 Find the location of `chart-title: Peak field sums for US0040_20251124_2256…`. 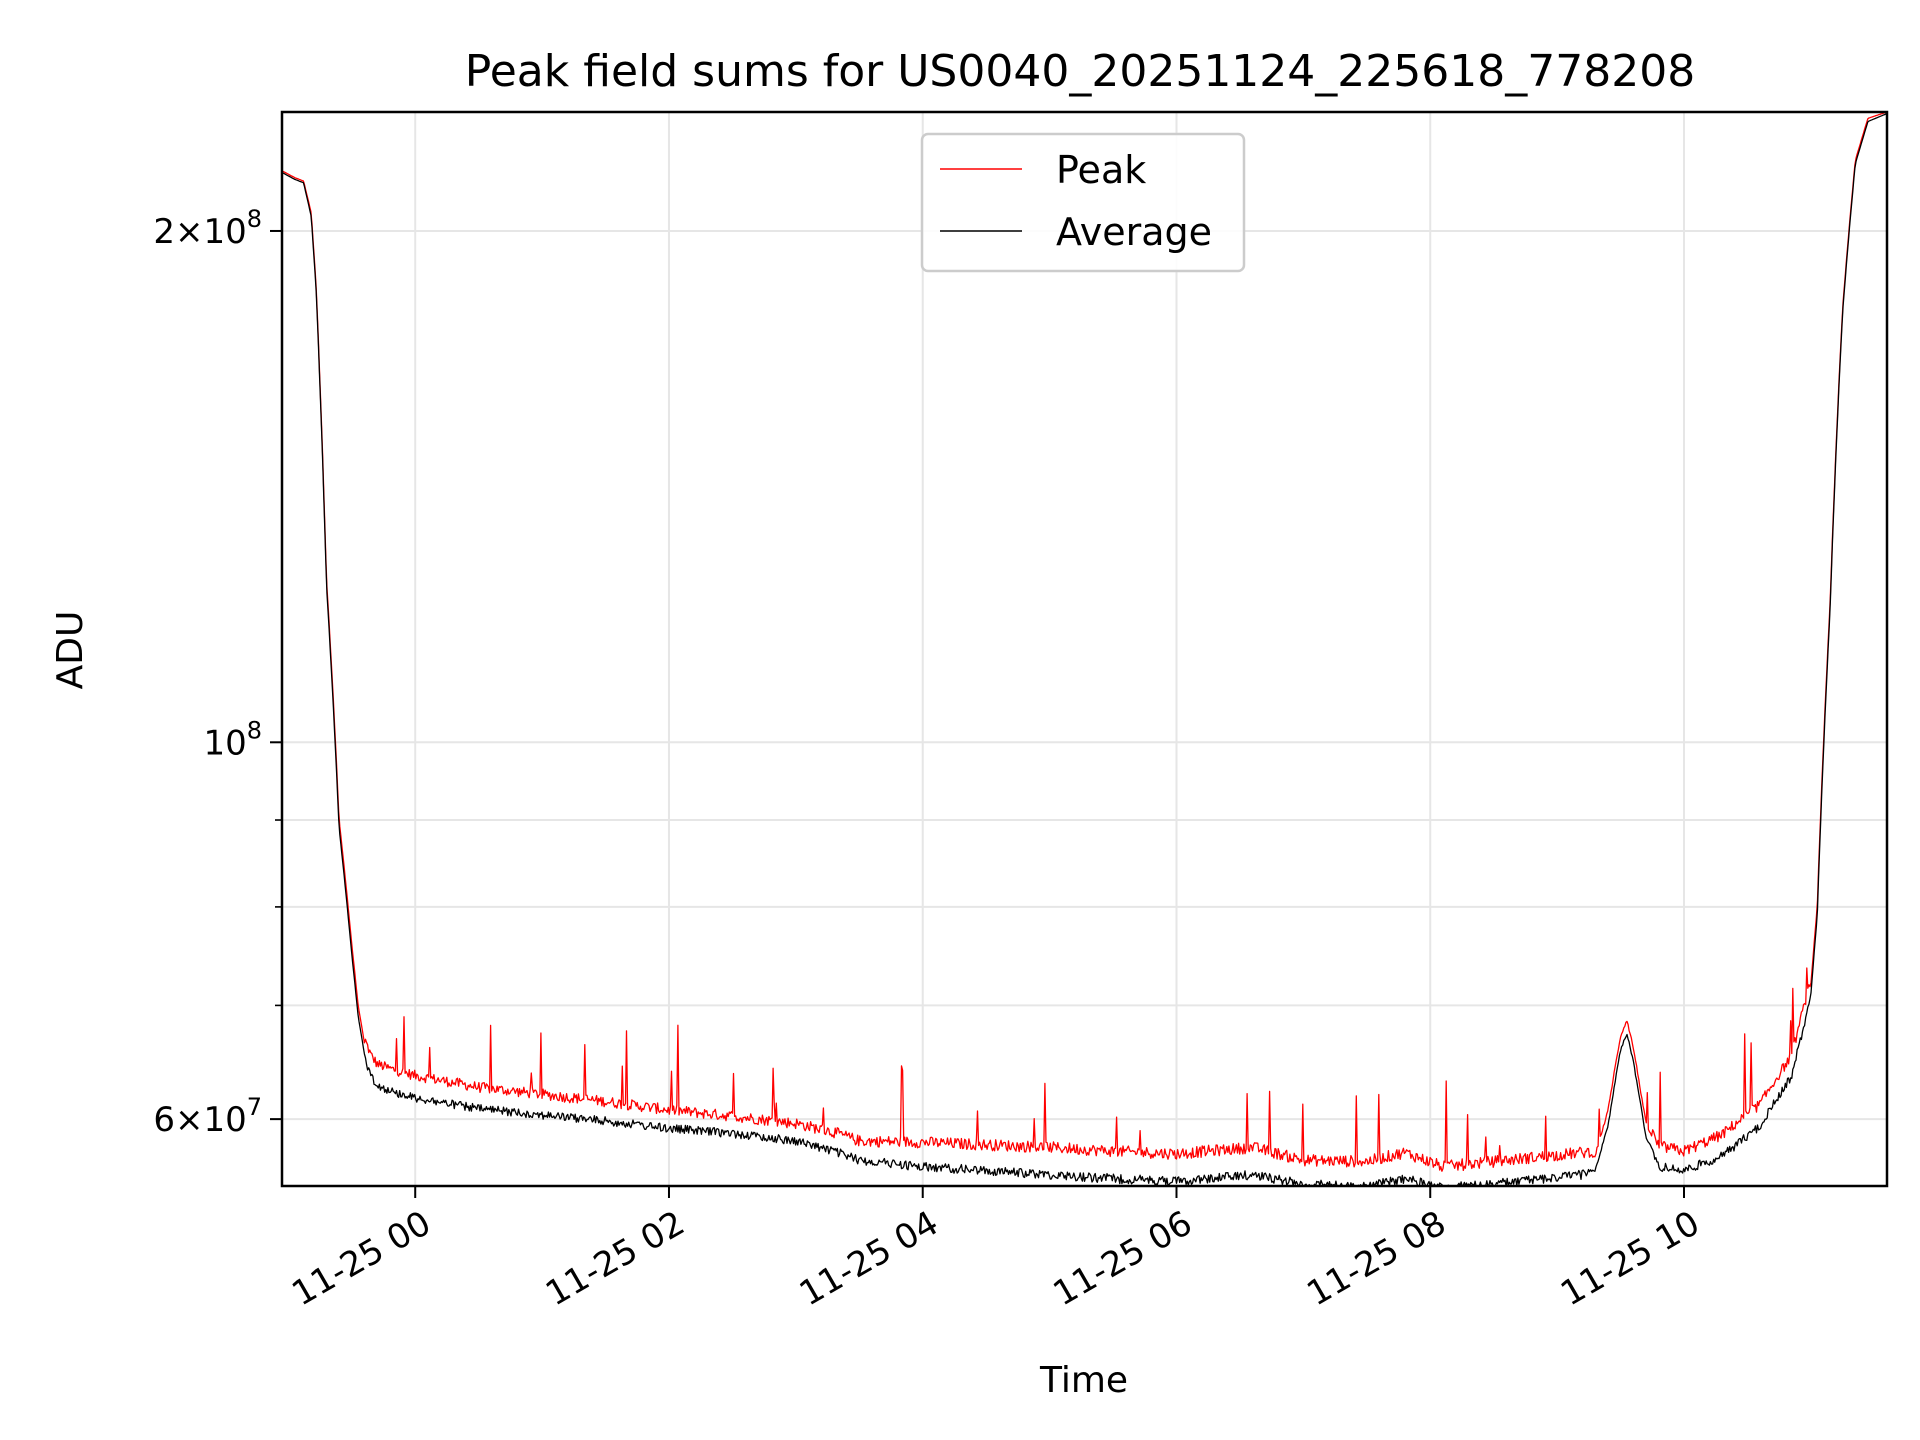

chart-title: Peak field sums for US0040_20251124_2256… is located at coordinates (1080, 71).